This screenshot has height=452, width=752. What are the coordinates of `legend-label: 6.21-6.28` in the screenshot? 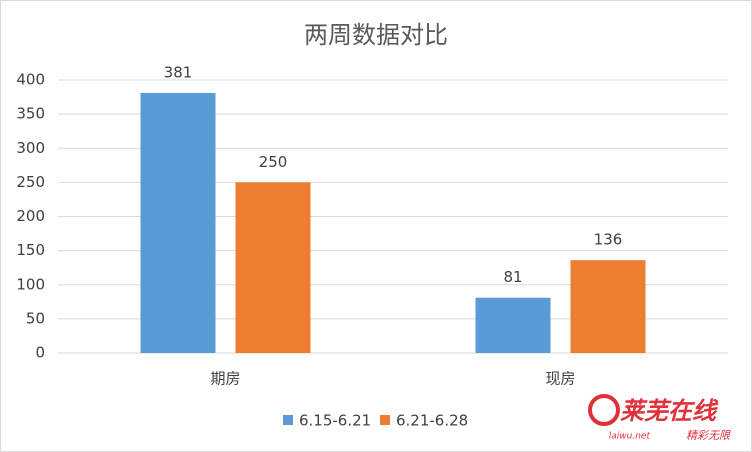 It's located at (432, 421).